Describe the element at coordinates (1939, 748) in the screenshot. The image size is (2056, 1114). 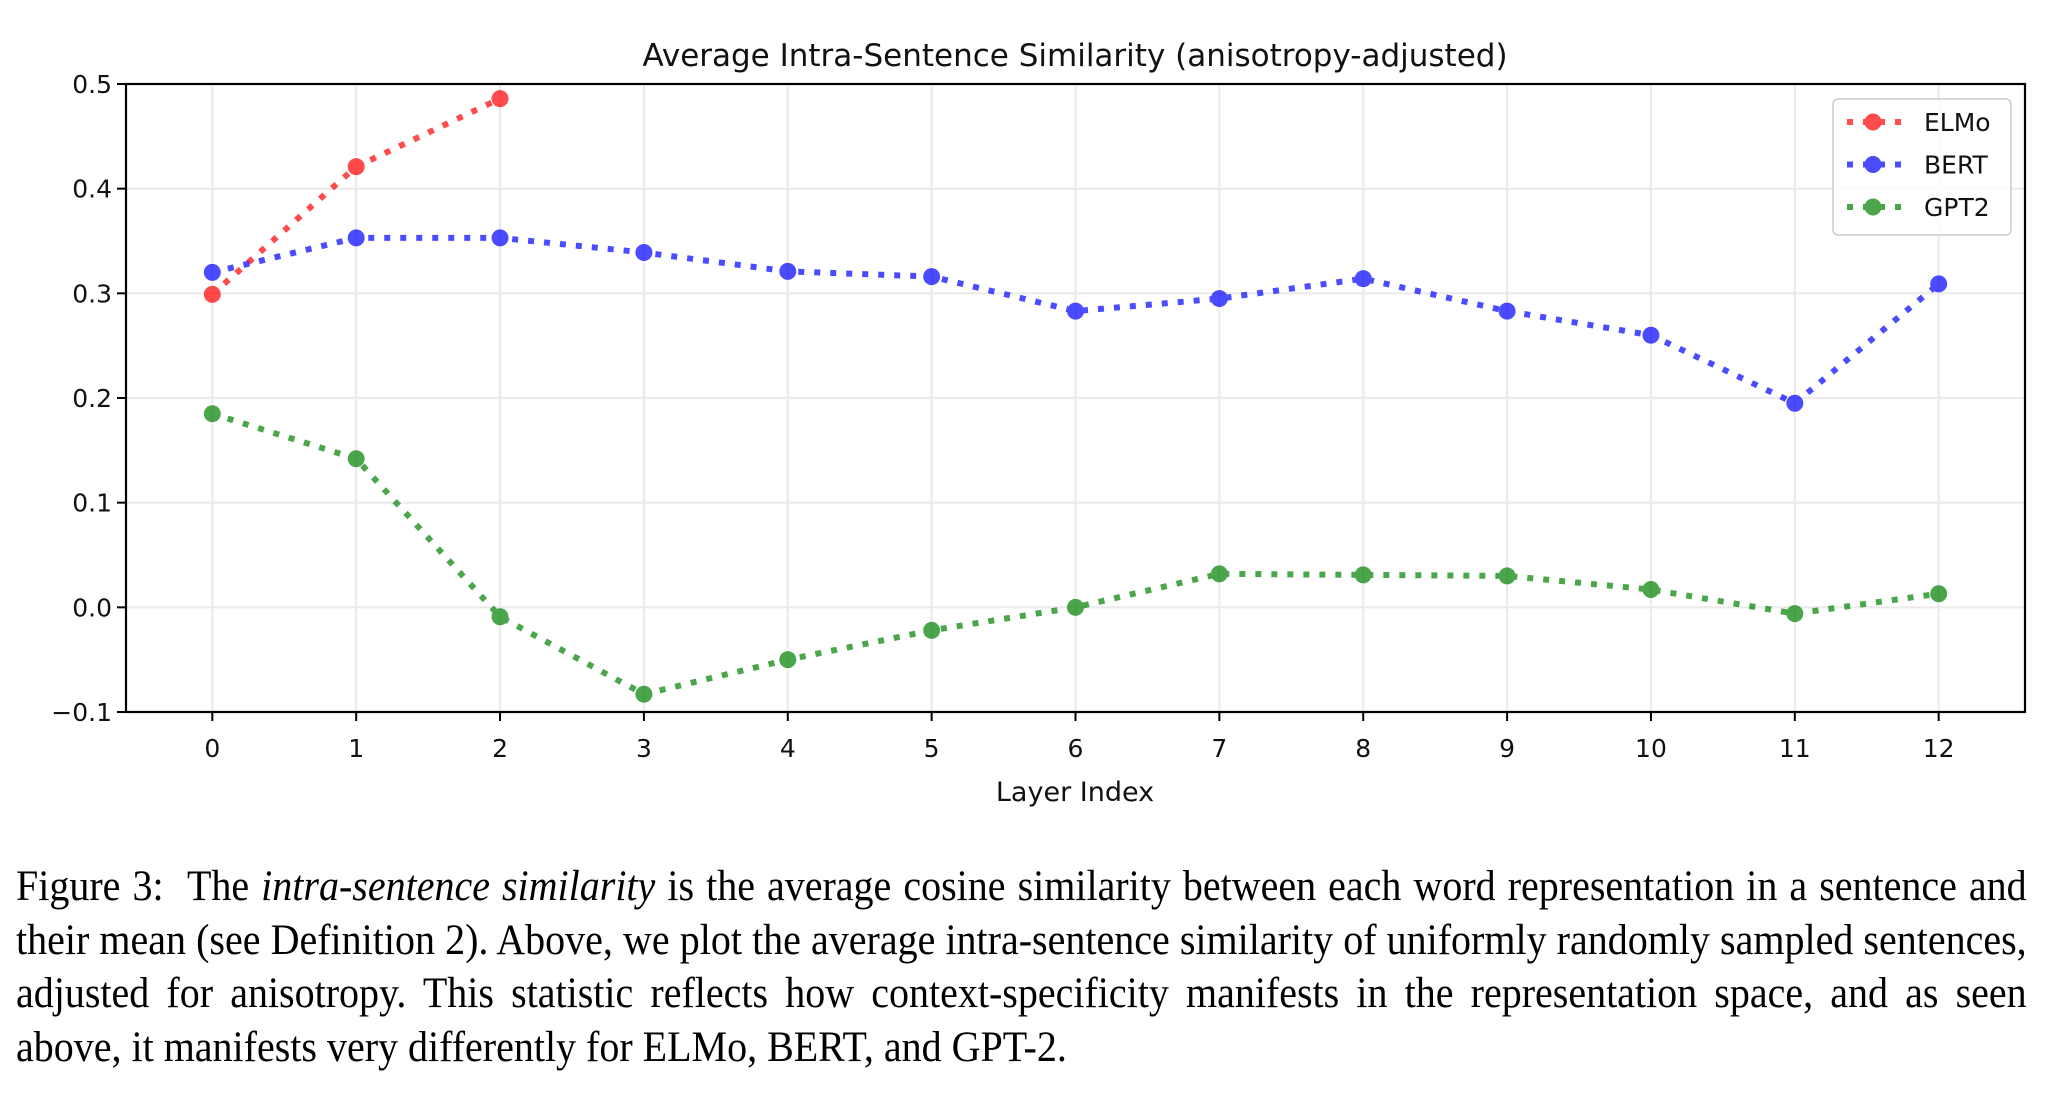
I see `x-tick-label: 12` at that location.